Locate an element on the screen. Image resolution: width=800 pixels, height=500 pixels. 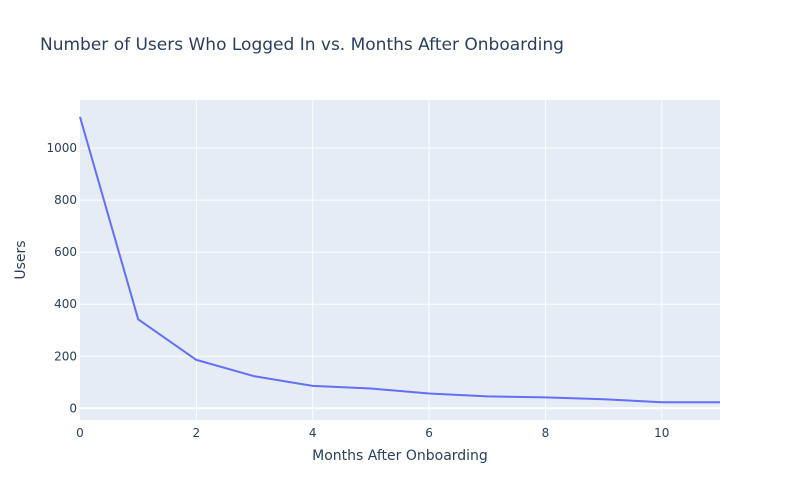
y-axis-title: Users is located at coordinates (21, 259).